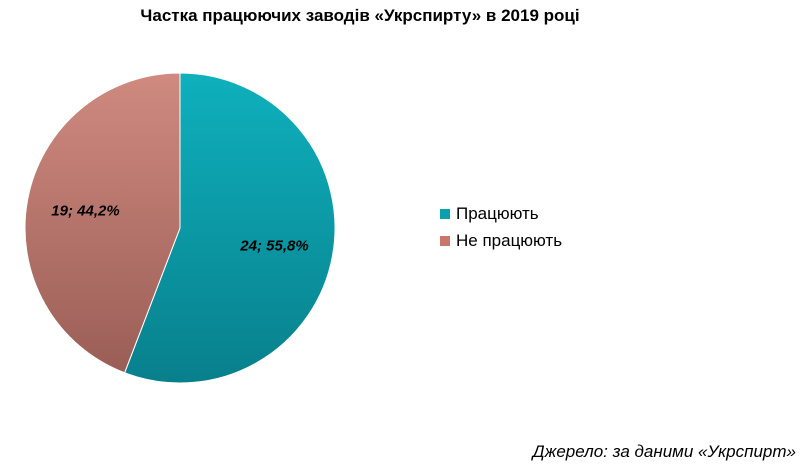 The image size is (810, 470). What do you see at coordinates (445, 240) in the screenshot?
I see `legend-swatch-not-working` at bounding box center [445, 240].